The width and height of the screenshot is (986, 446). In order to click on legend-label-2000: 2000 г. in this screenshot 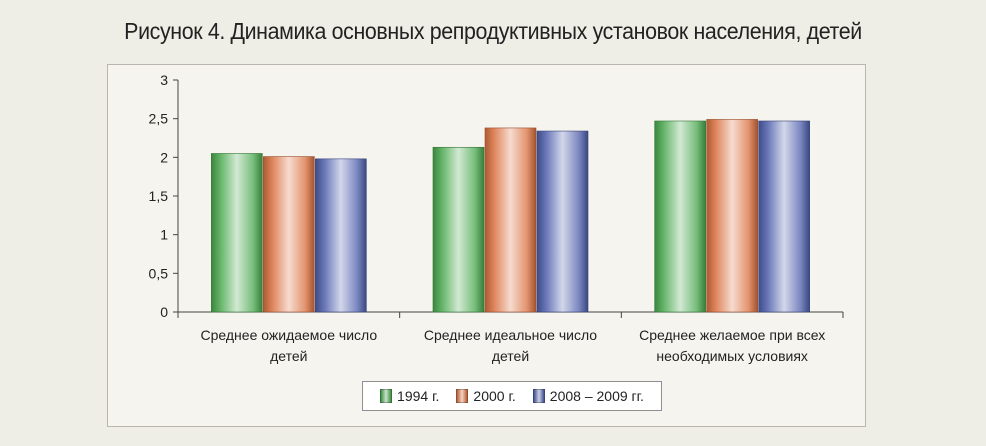, I will do `click(494, 396)`.